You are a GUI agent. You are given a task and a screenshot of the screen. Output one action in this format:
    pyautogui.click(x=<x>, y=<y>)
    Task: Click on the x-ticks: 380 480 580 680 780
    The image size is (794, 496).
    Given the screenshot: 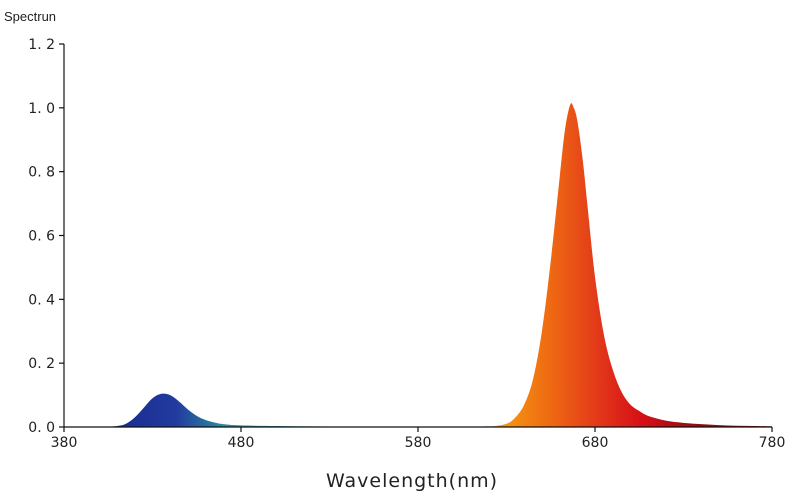 What is the action you would take?
    pyautogui.click(x=418, y=439)
    